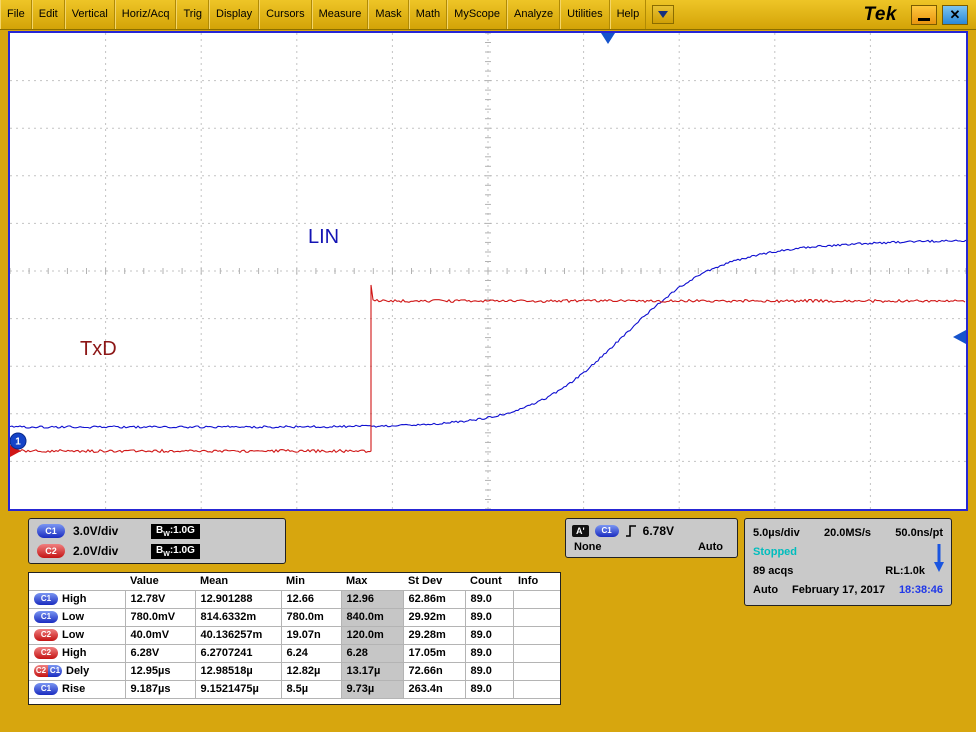  Describe the element at coordinates (372, 635) in the screenshot. I see `measurement-cell: 120.0m` at that location.